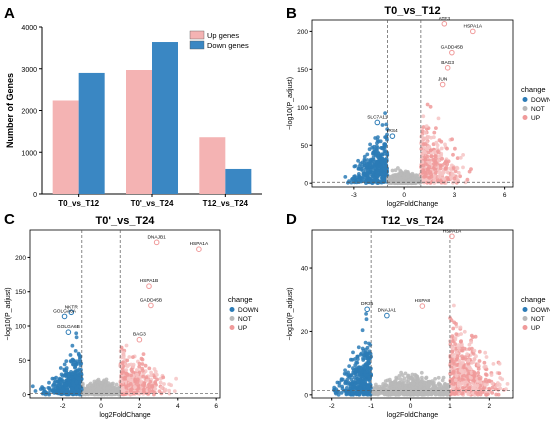  I want to click on x-tick-label: T0'_vs_T24, so click(152, 203).